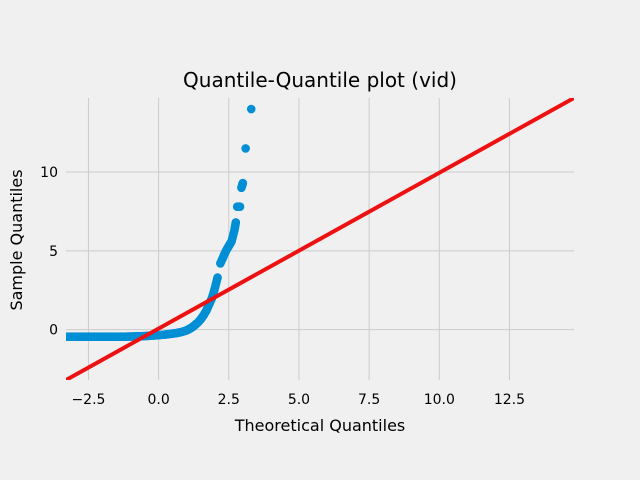 Image resolution: width=640 pixels, height=480 pixels. What do you see at coordinates (369, 400) in the screenshot?
I see `x-tick-label: 7.5` at bounding box center [369, 400].